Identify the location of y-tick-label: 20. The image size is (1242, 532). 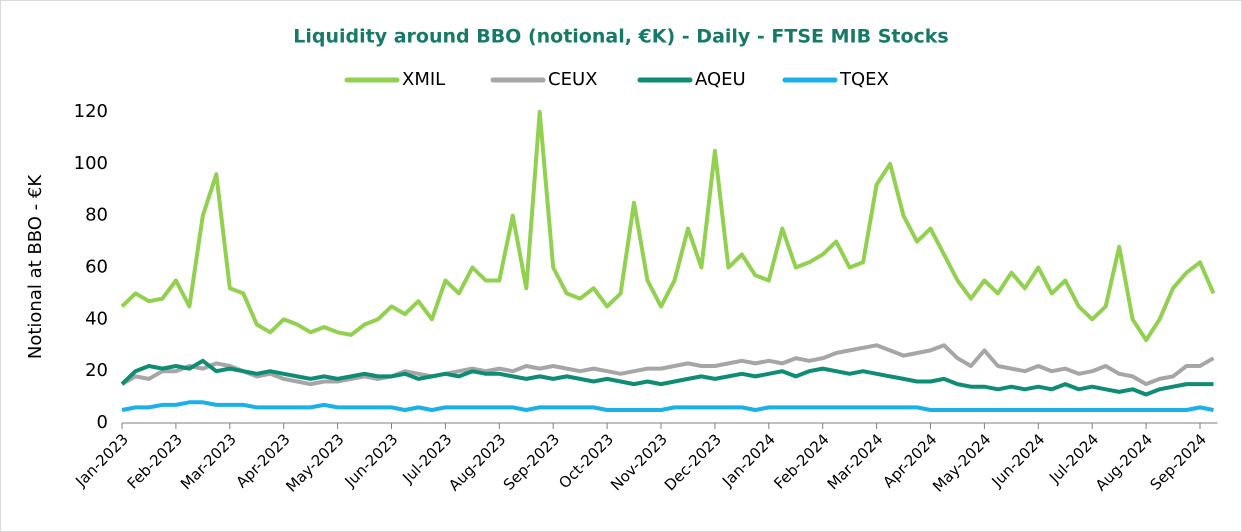
(96, 370).